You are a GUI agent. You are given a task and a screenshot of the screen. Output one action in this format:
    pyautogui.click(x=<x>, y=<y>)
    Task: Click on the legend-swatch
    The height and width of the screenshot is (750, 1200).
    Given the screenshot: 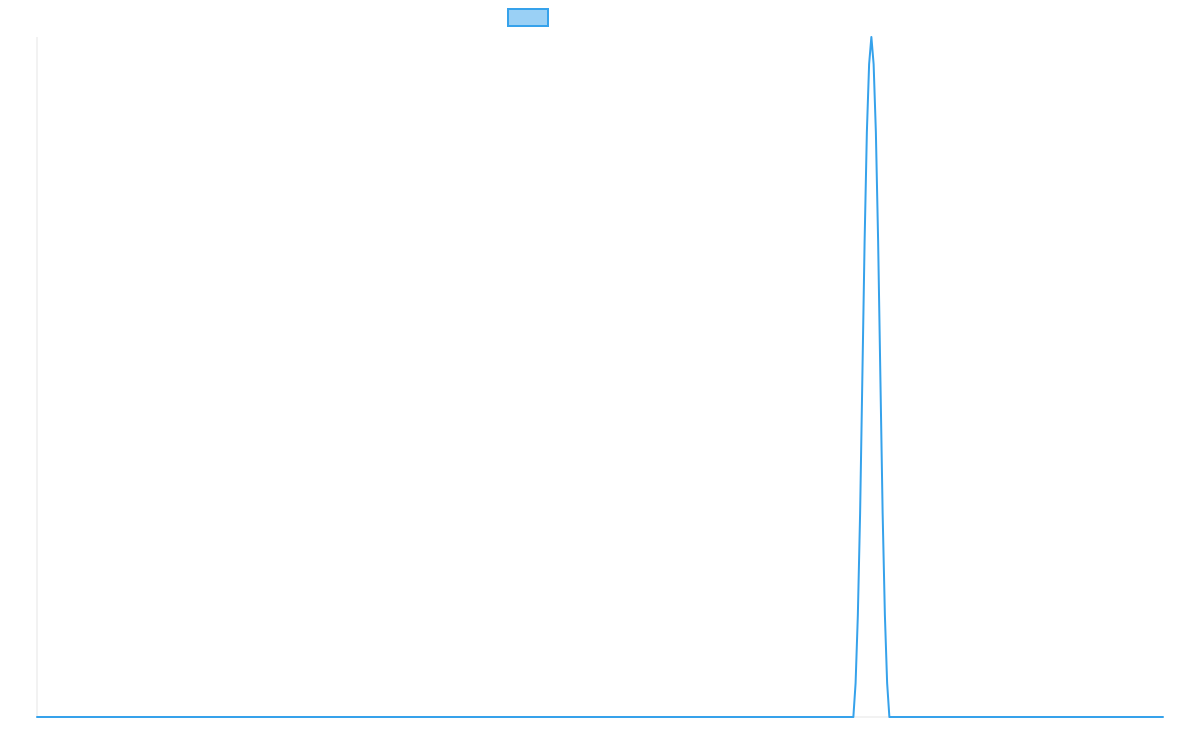 What is the action you would take?
    pyautogui.click(x=528, y=17)
    